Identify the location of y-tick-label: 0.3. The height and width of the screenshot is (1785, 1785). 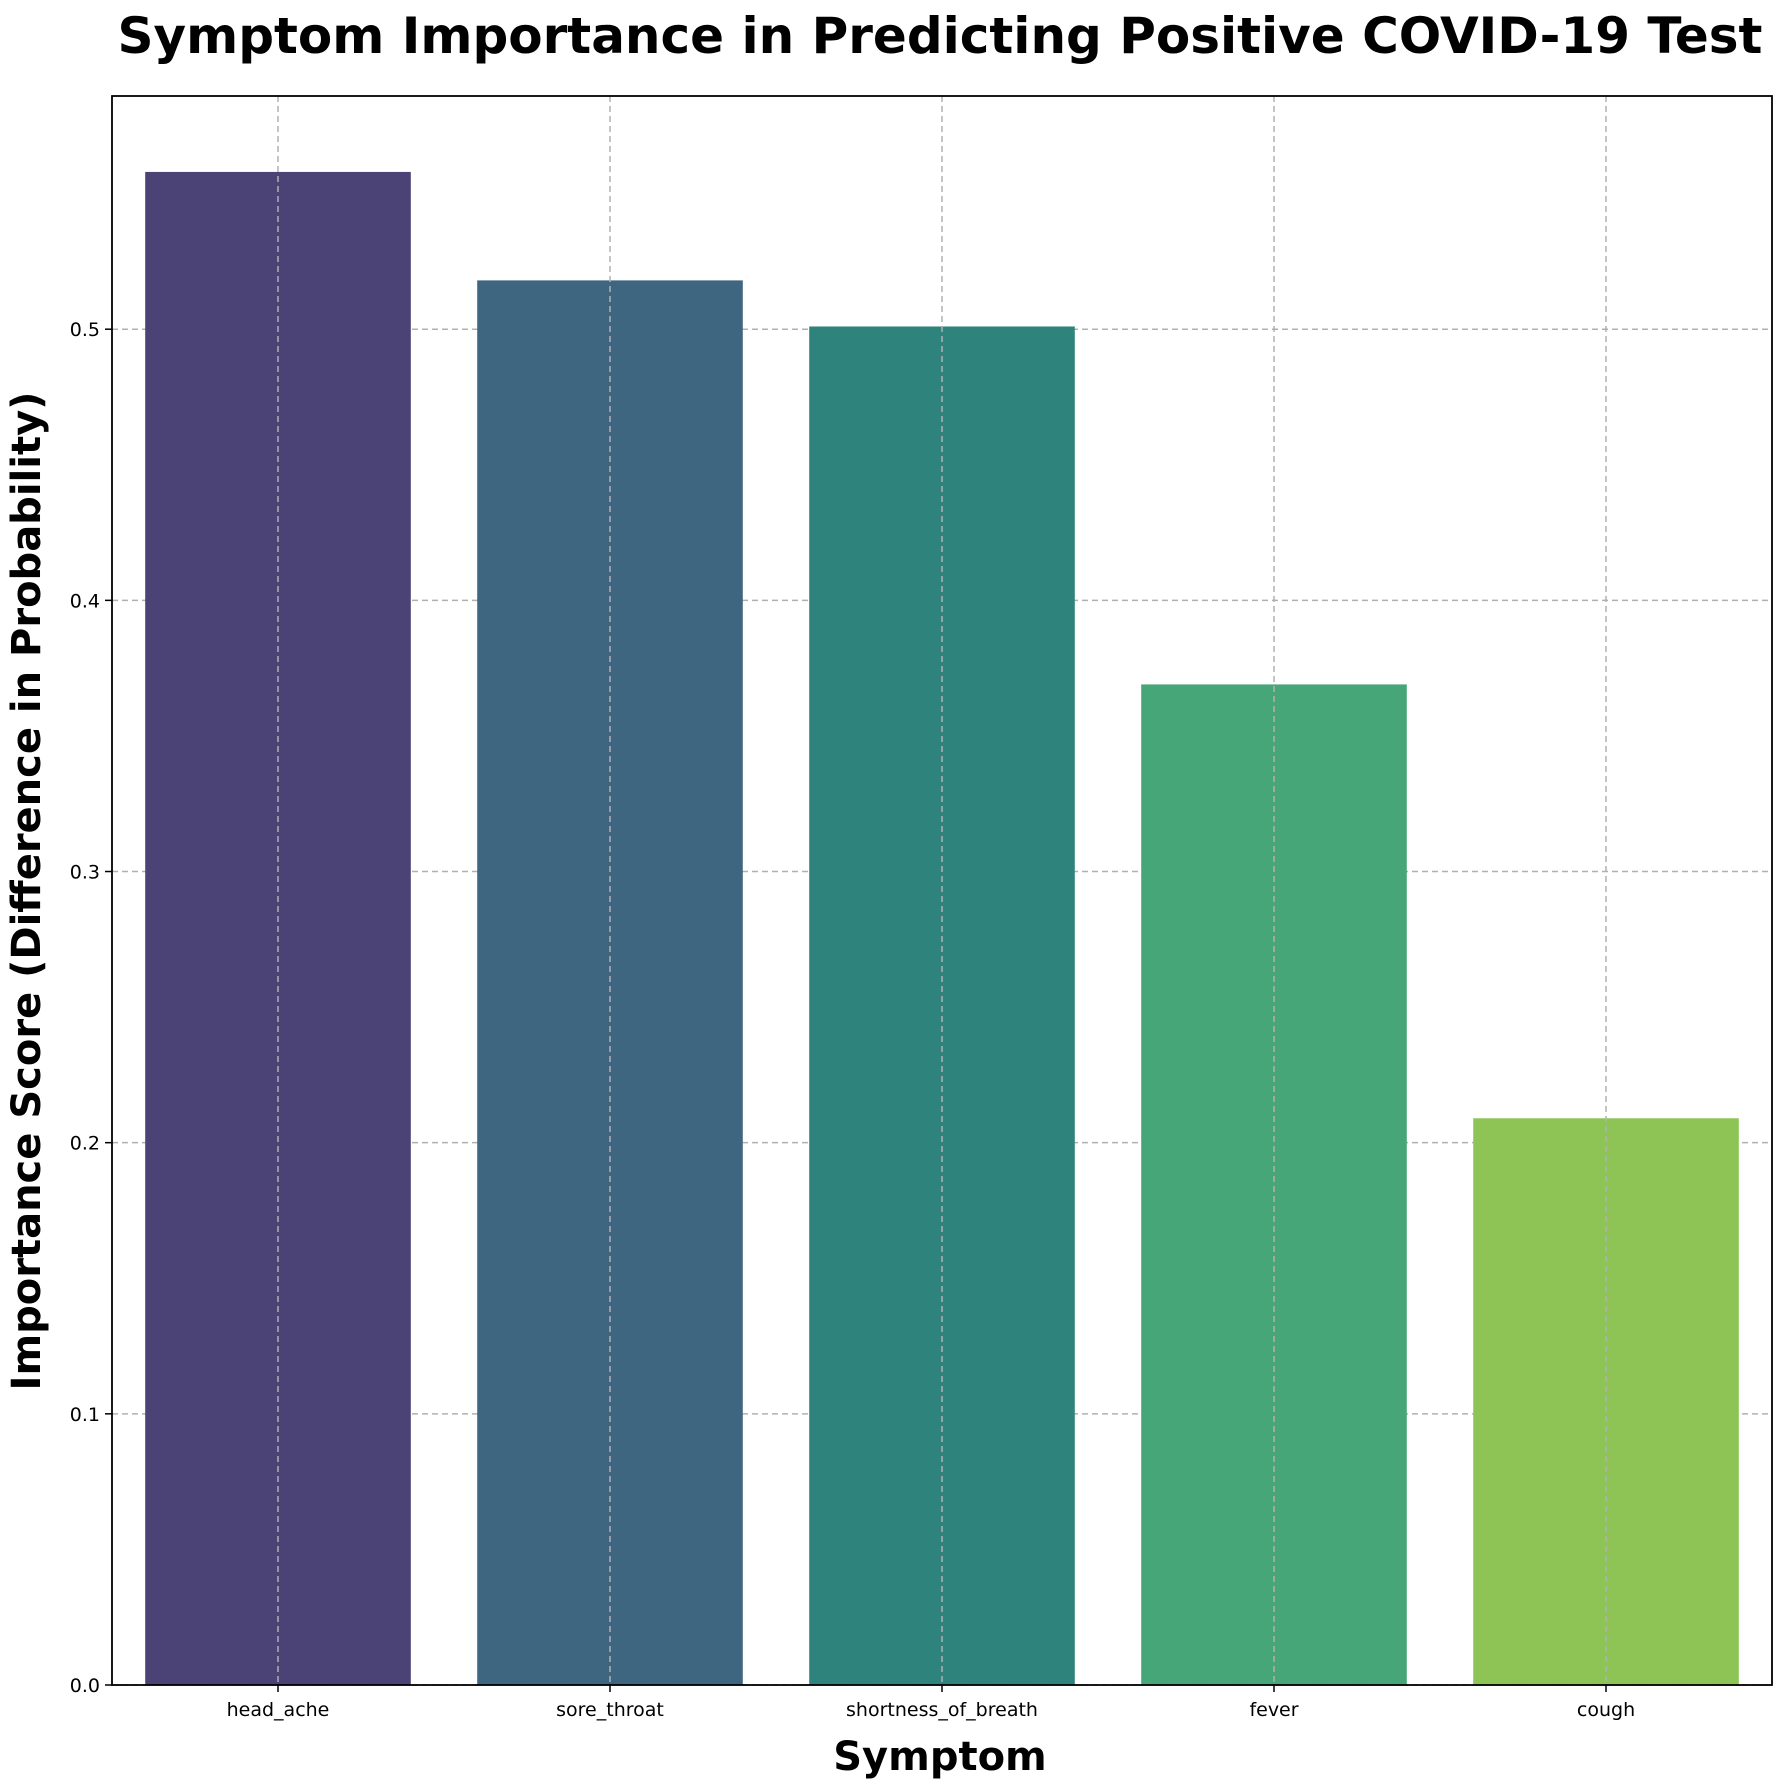
(85, 873).